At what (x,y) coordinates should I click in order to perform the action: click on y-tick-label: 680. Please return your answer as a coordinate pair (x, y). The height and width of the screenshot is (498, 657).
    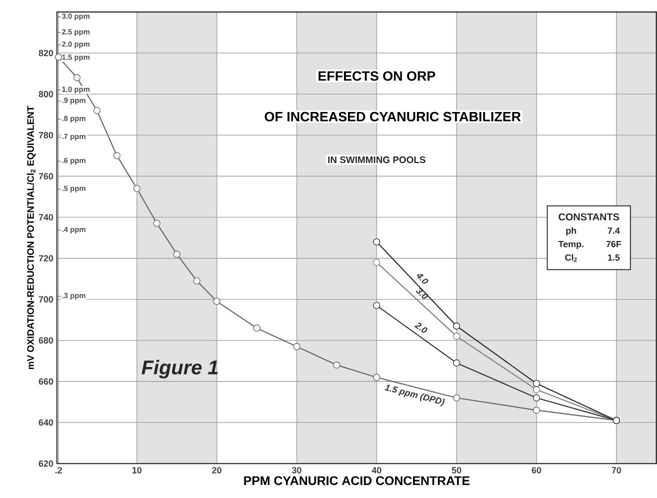
    Looking at the image, I should click on (46, 340).